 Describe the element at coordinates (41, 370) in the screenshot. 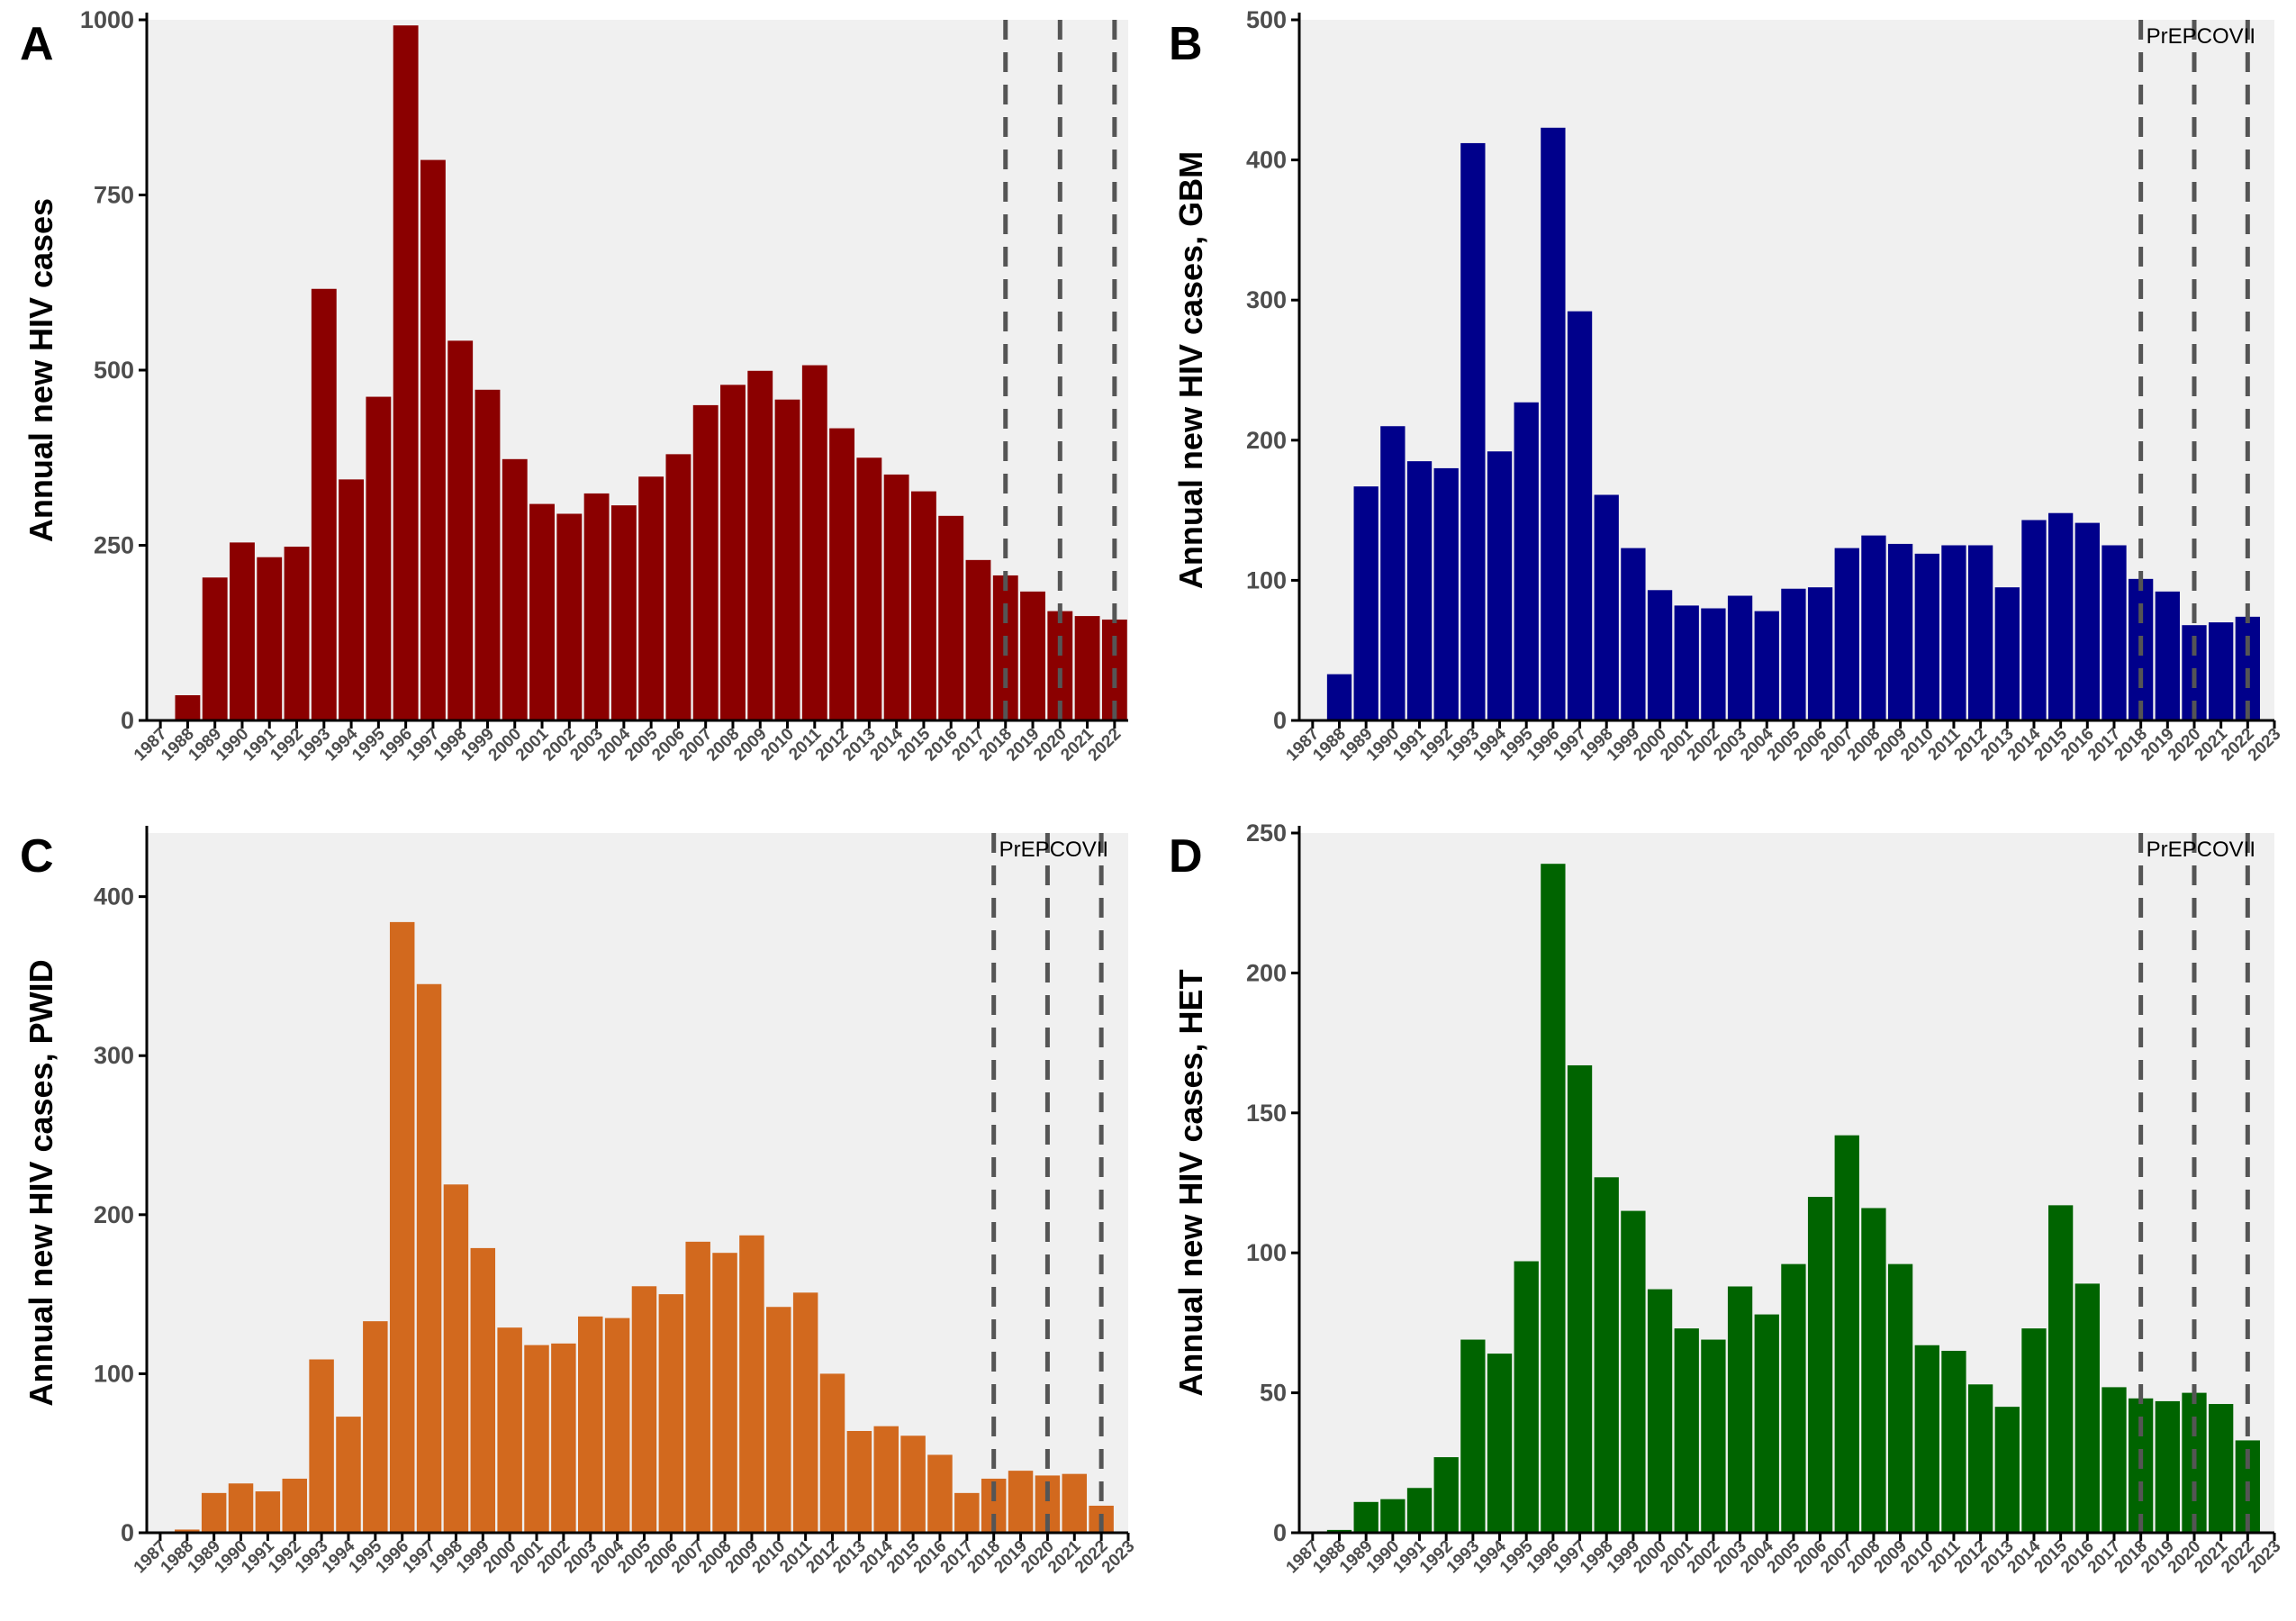

I see `y-axis-title: Annual new HIV cases` at that location.